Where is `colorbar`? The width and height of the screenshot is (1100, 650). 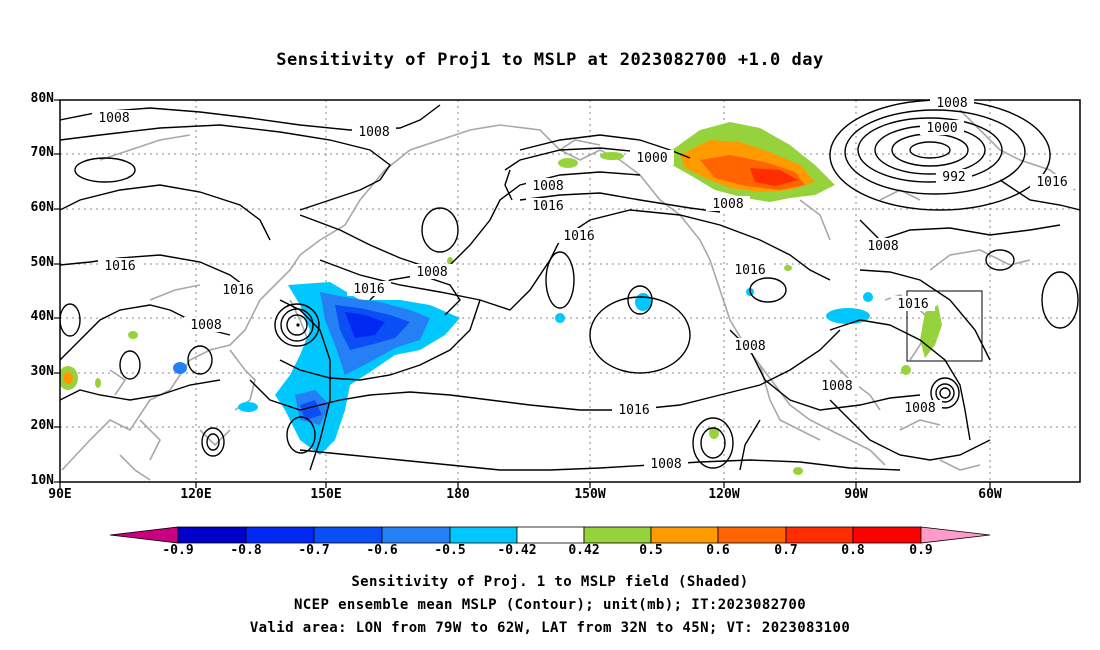 colorbar is located at coordinates (550, 535).